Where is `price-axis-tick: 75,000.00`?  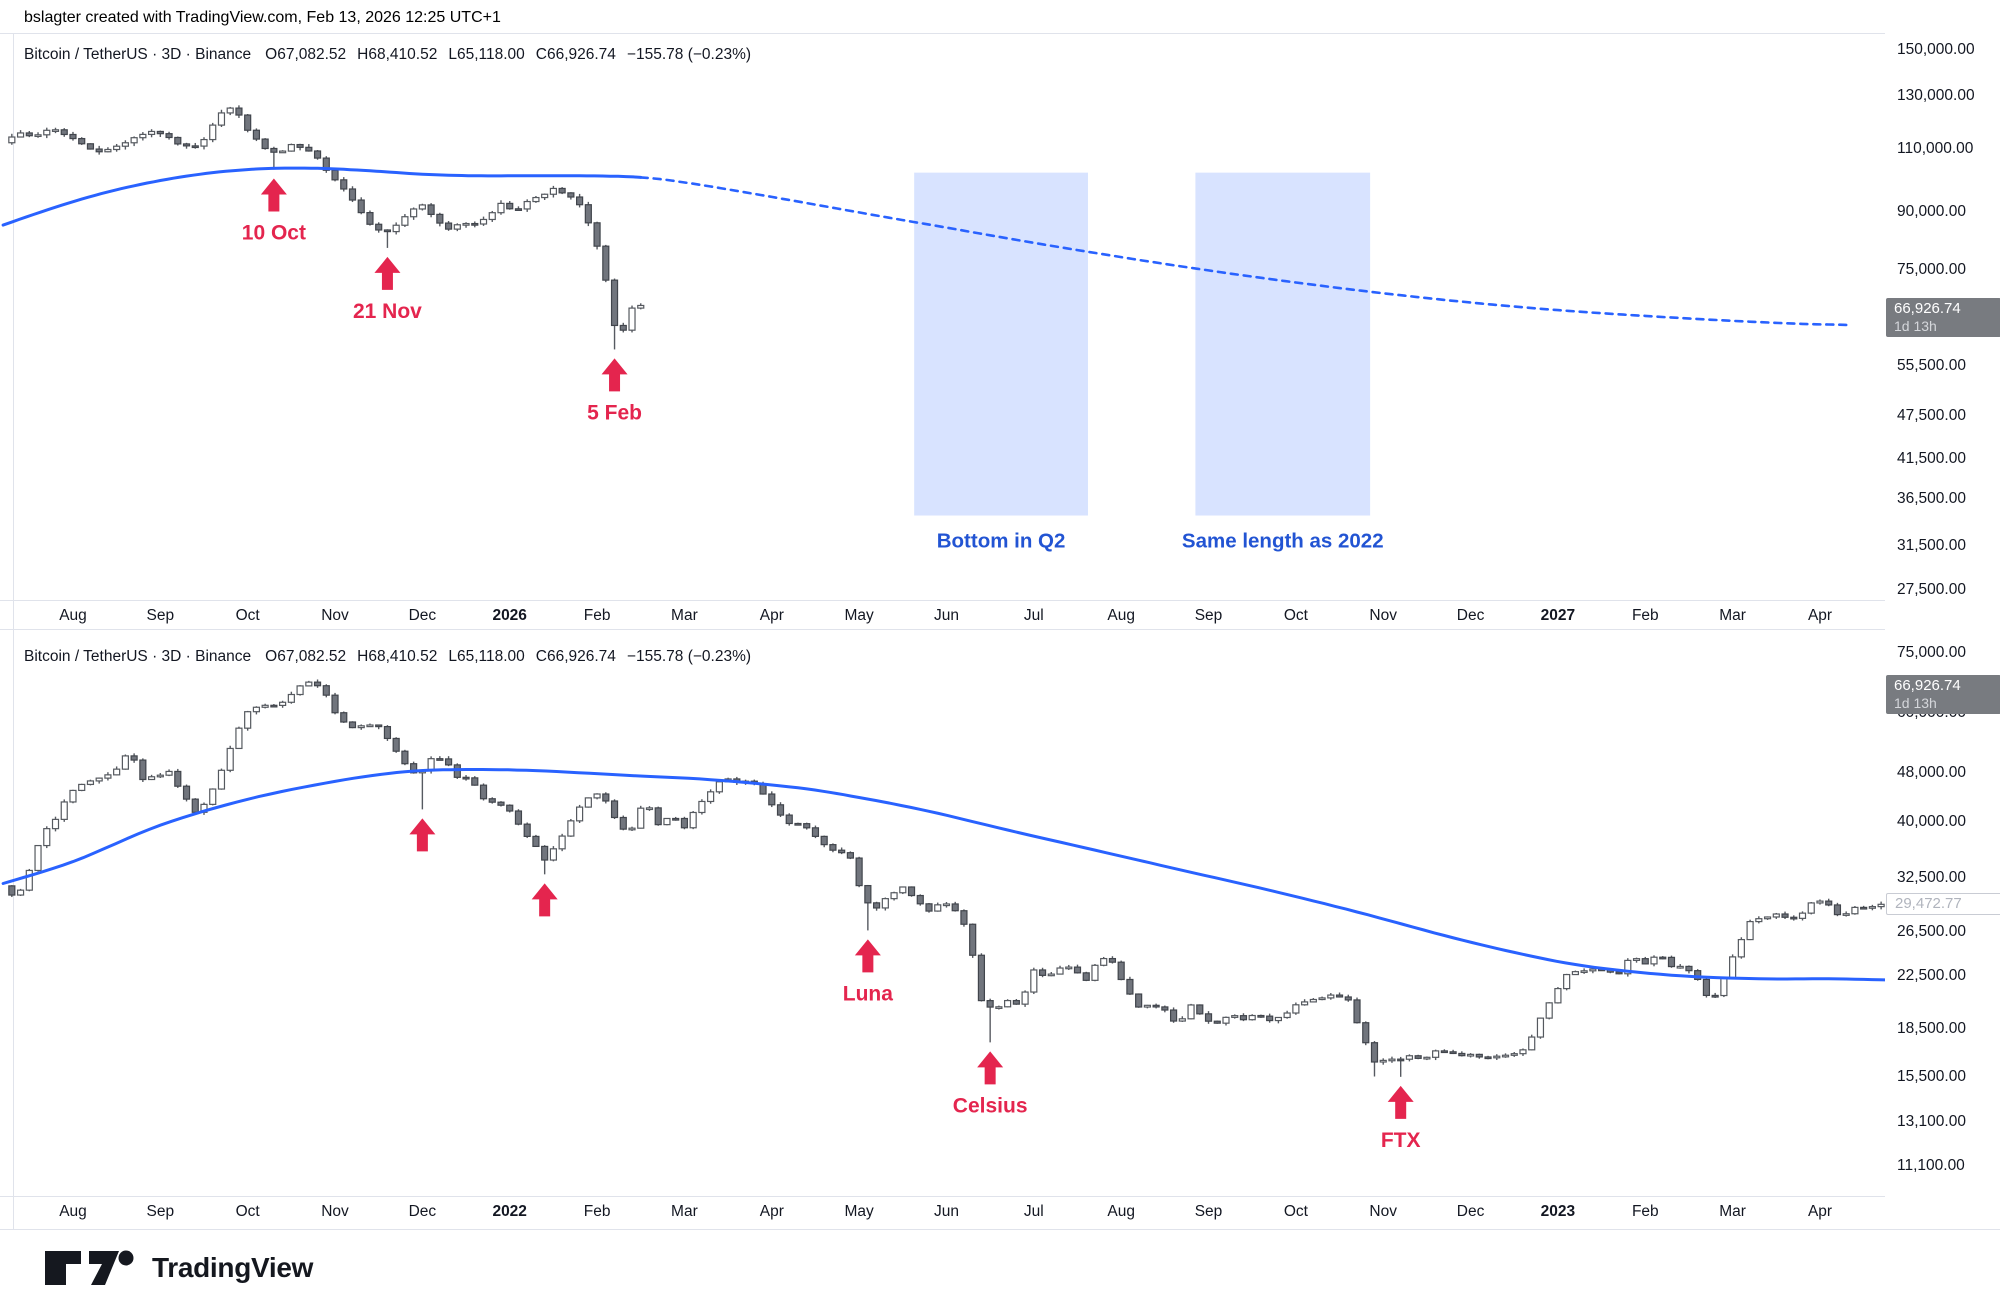 price-axis-tick: 75,000.00 is located at coordinates (1931, 270).